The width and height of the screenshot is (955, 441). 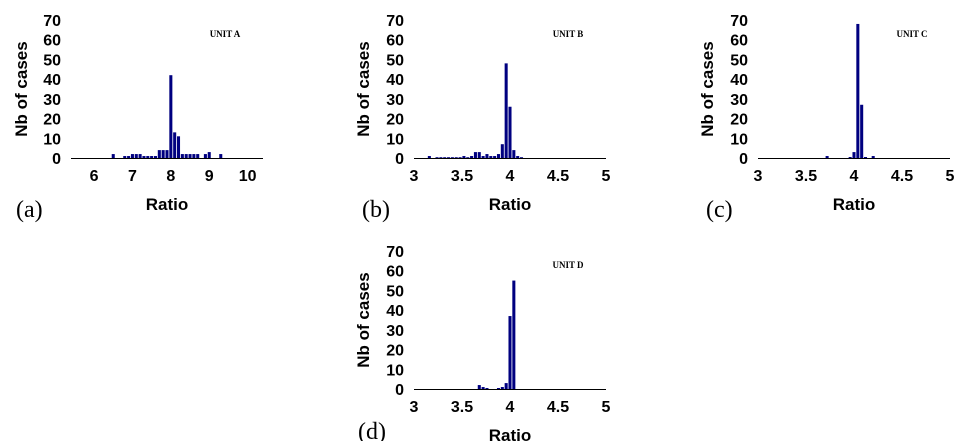 I want to click on panel-letter: (a), so click(x=29, y=210).